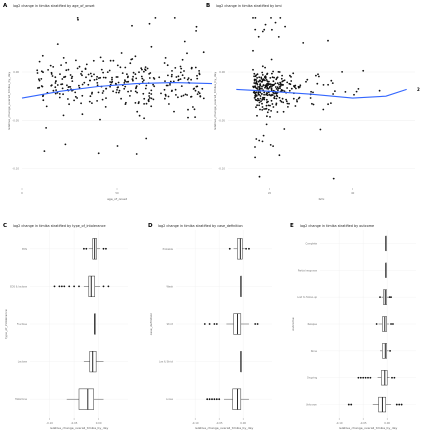 The height and width of the screenshot is (444, 440). What do you see at coordinates (249, 6) in the screenshot?
I see `panel-b-title: log2 change in timika stratified by bmi` at bounding box center [249, 6].